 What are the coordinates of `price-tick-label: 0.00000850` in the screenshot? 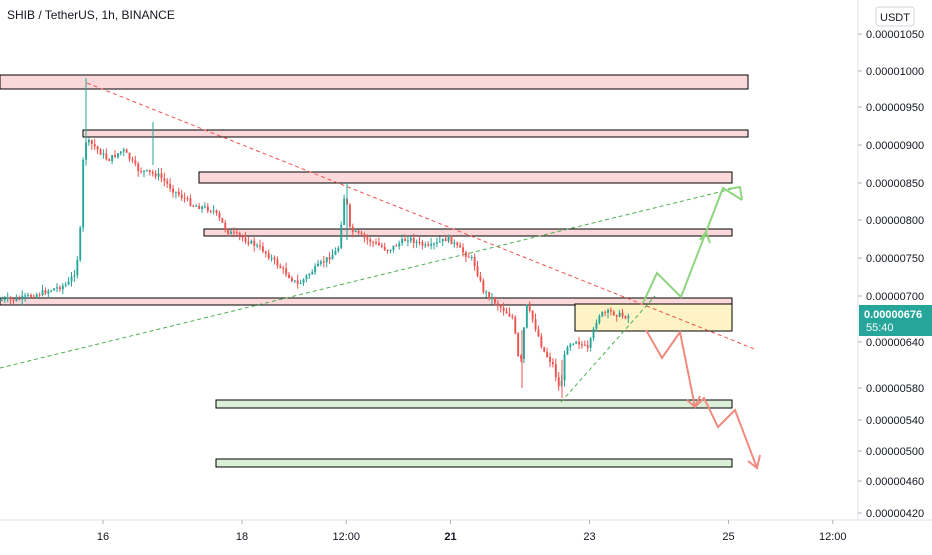 It's located at (895, 184).